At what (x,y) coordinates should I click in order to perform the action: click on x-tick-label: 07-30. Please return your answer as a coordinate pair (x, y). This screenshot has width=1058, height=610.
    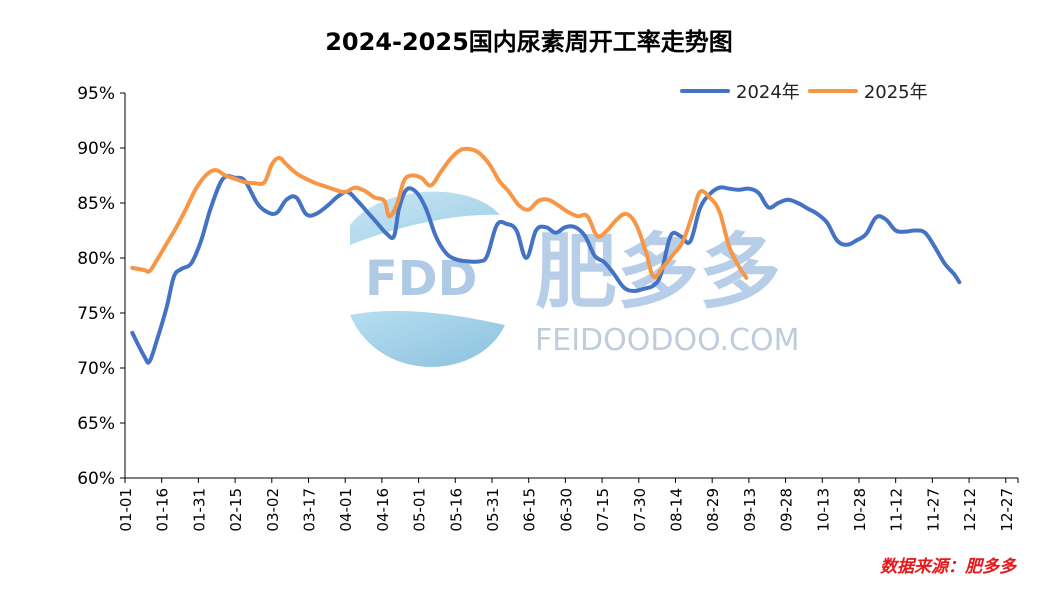
    Looking at the image, I should click on (640, 510).